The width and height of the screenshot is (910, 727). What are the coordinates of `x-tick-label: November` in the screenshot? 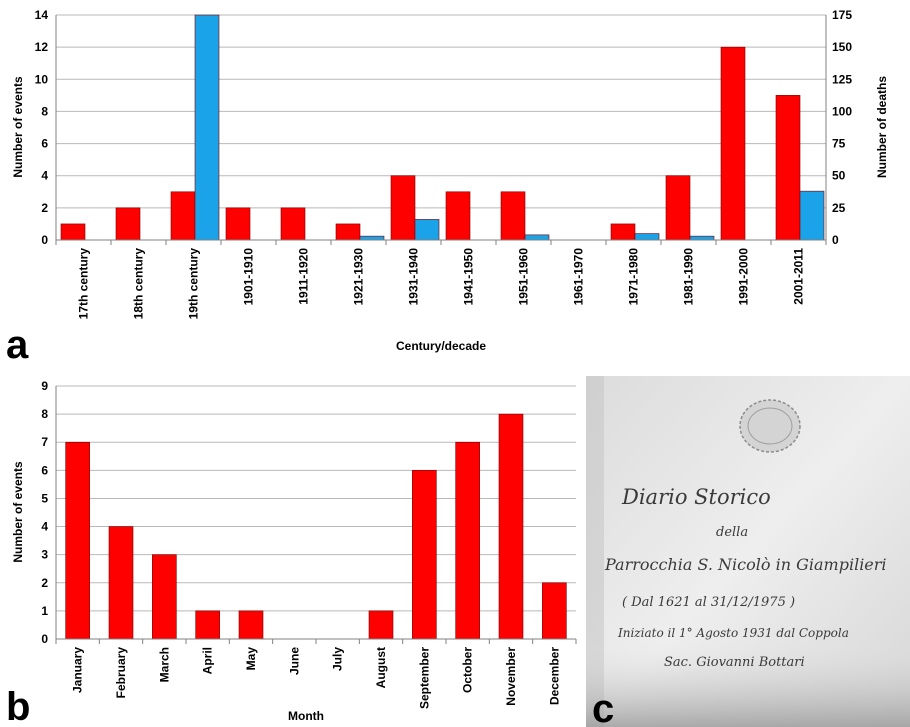 It's located at (511, 676).